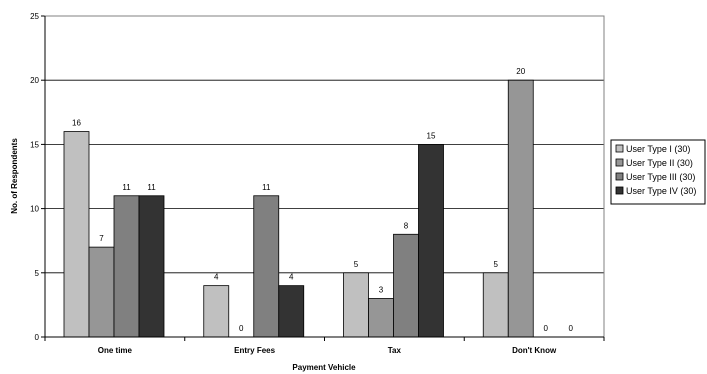 Image resolution: width=707 pixels, height=374 pixels. I want to click on legend-label: User Type II (30), so click(659, 163).